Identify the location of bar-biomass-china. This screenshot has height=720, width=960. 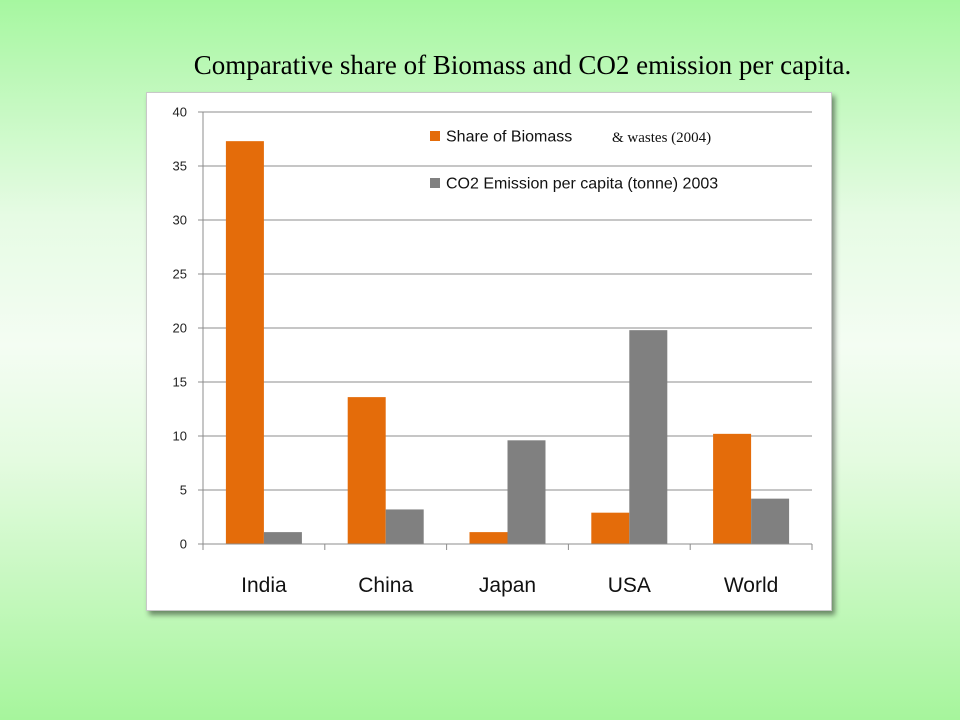
(366, 470).